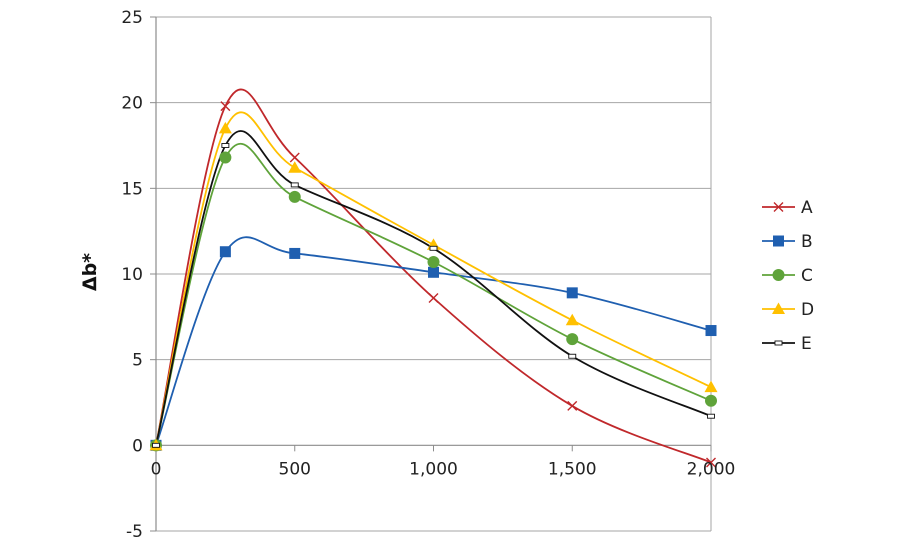 Image resolution: width=900 pixels, height=550 pixels. I want to click on x-tick-label: 1,500, so click(572, 469).